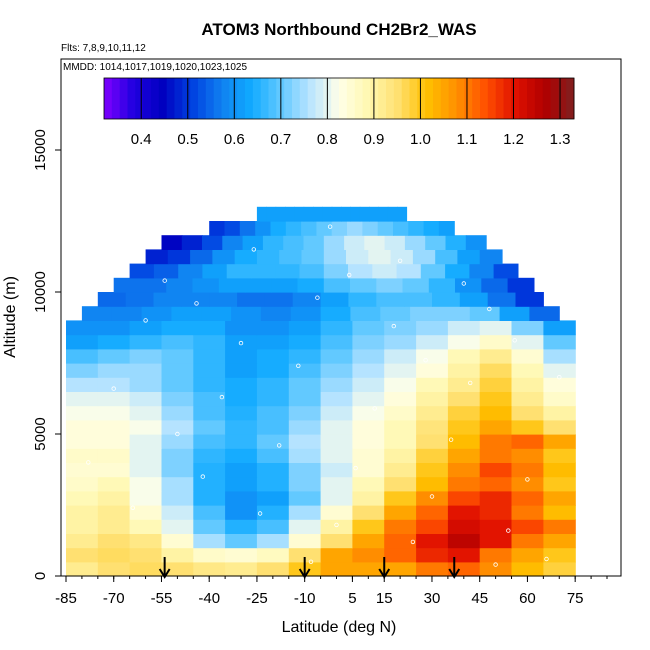  I want to click on arrow-marker, so click(164, 568).